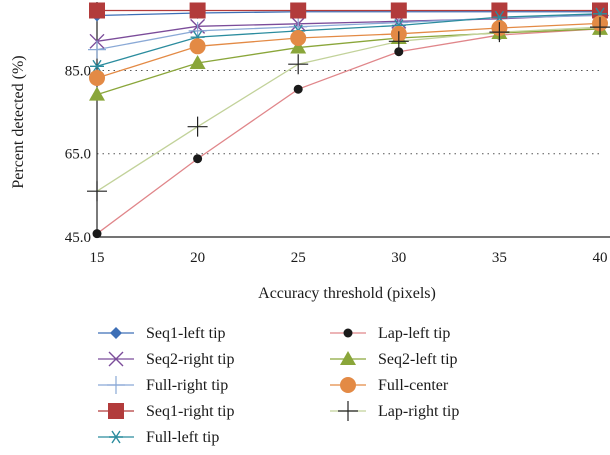 This screenshot has height=455, width=610. I want to click on x-tick-label: 15, so click(97, 258).